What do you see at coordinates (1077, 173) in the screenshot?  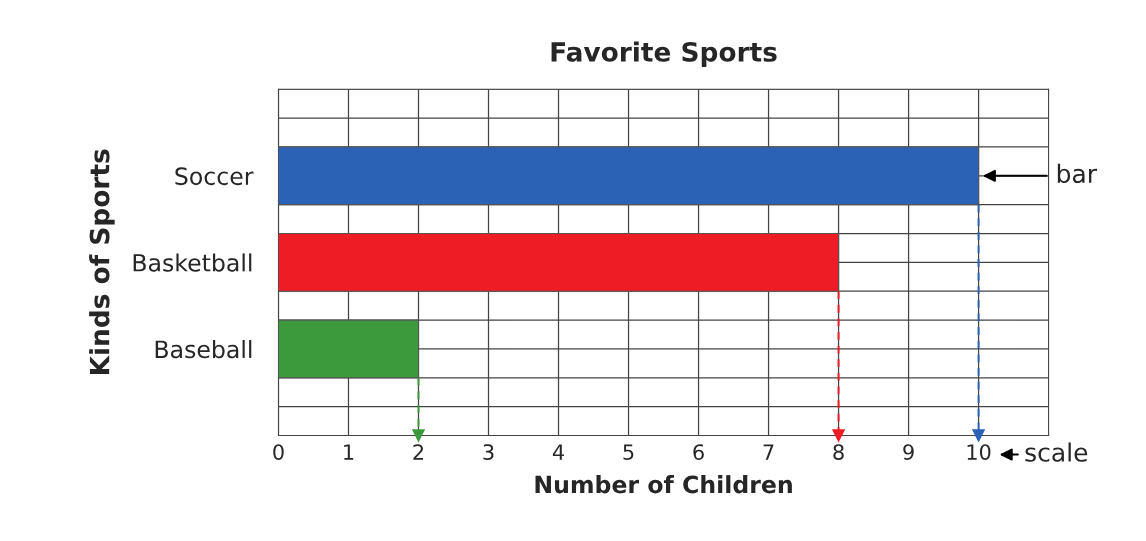 I see `annotation: bar` at bounding box center [1077, 173].